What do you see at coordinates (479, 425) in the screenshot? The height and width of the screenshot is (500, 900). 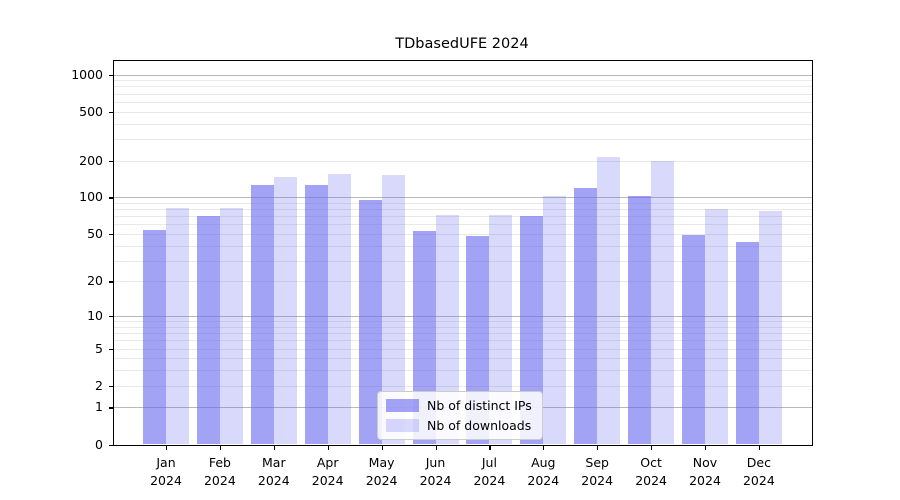 I see `legend-label-downloads: Nb of downloads` at bounding box center [479, 425].